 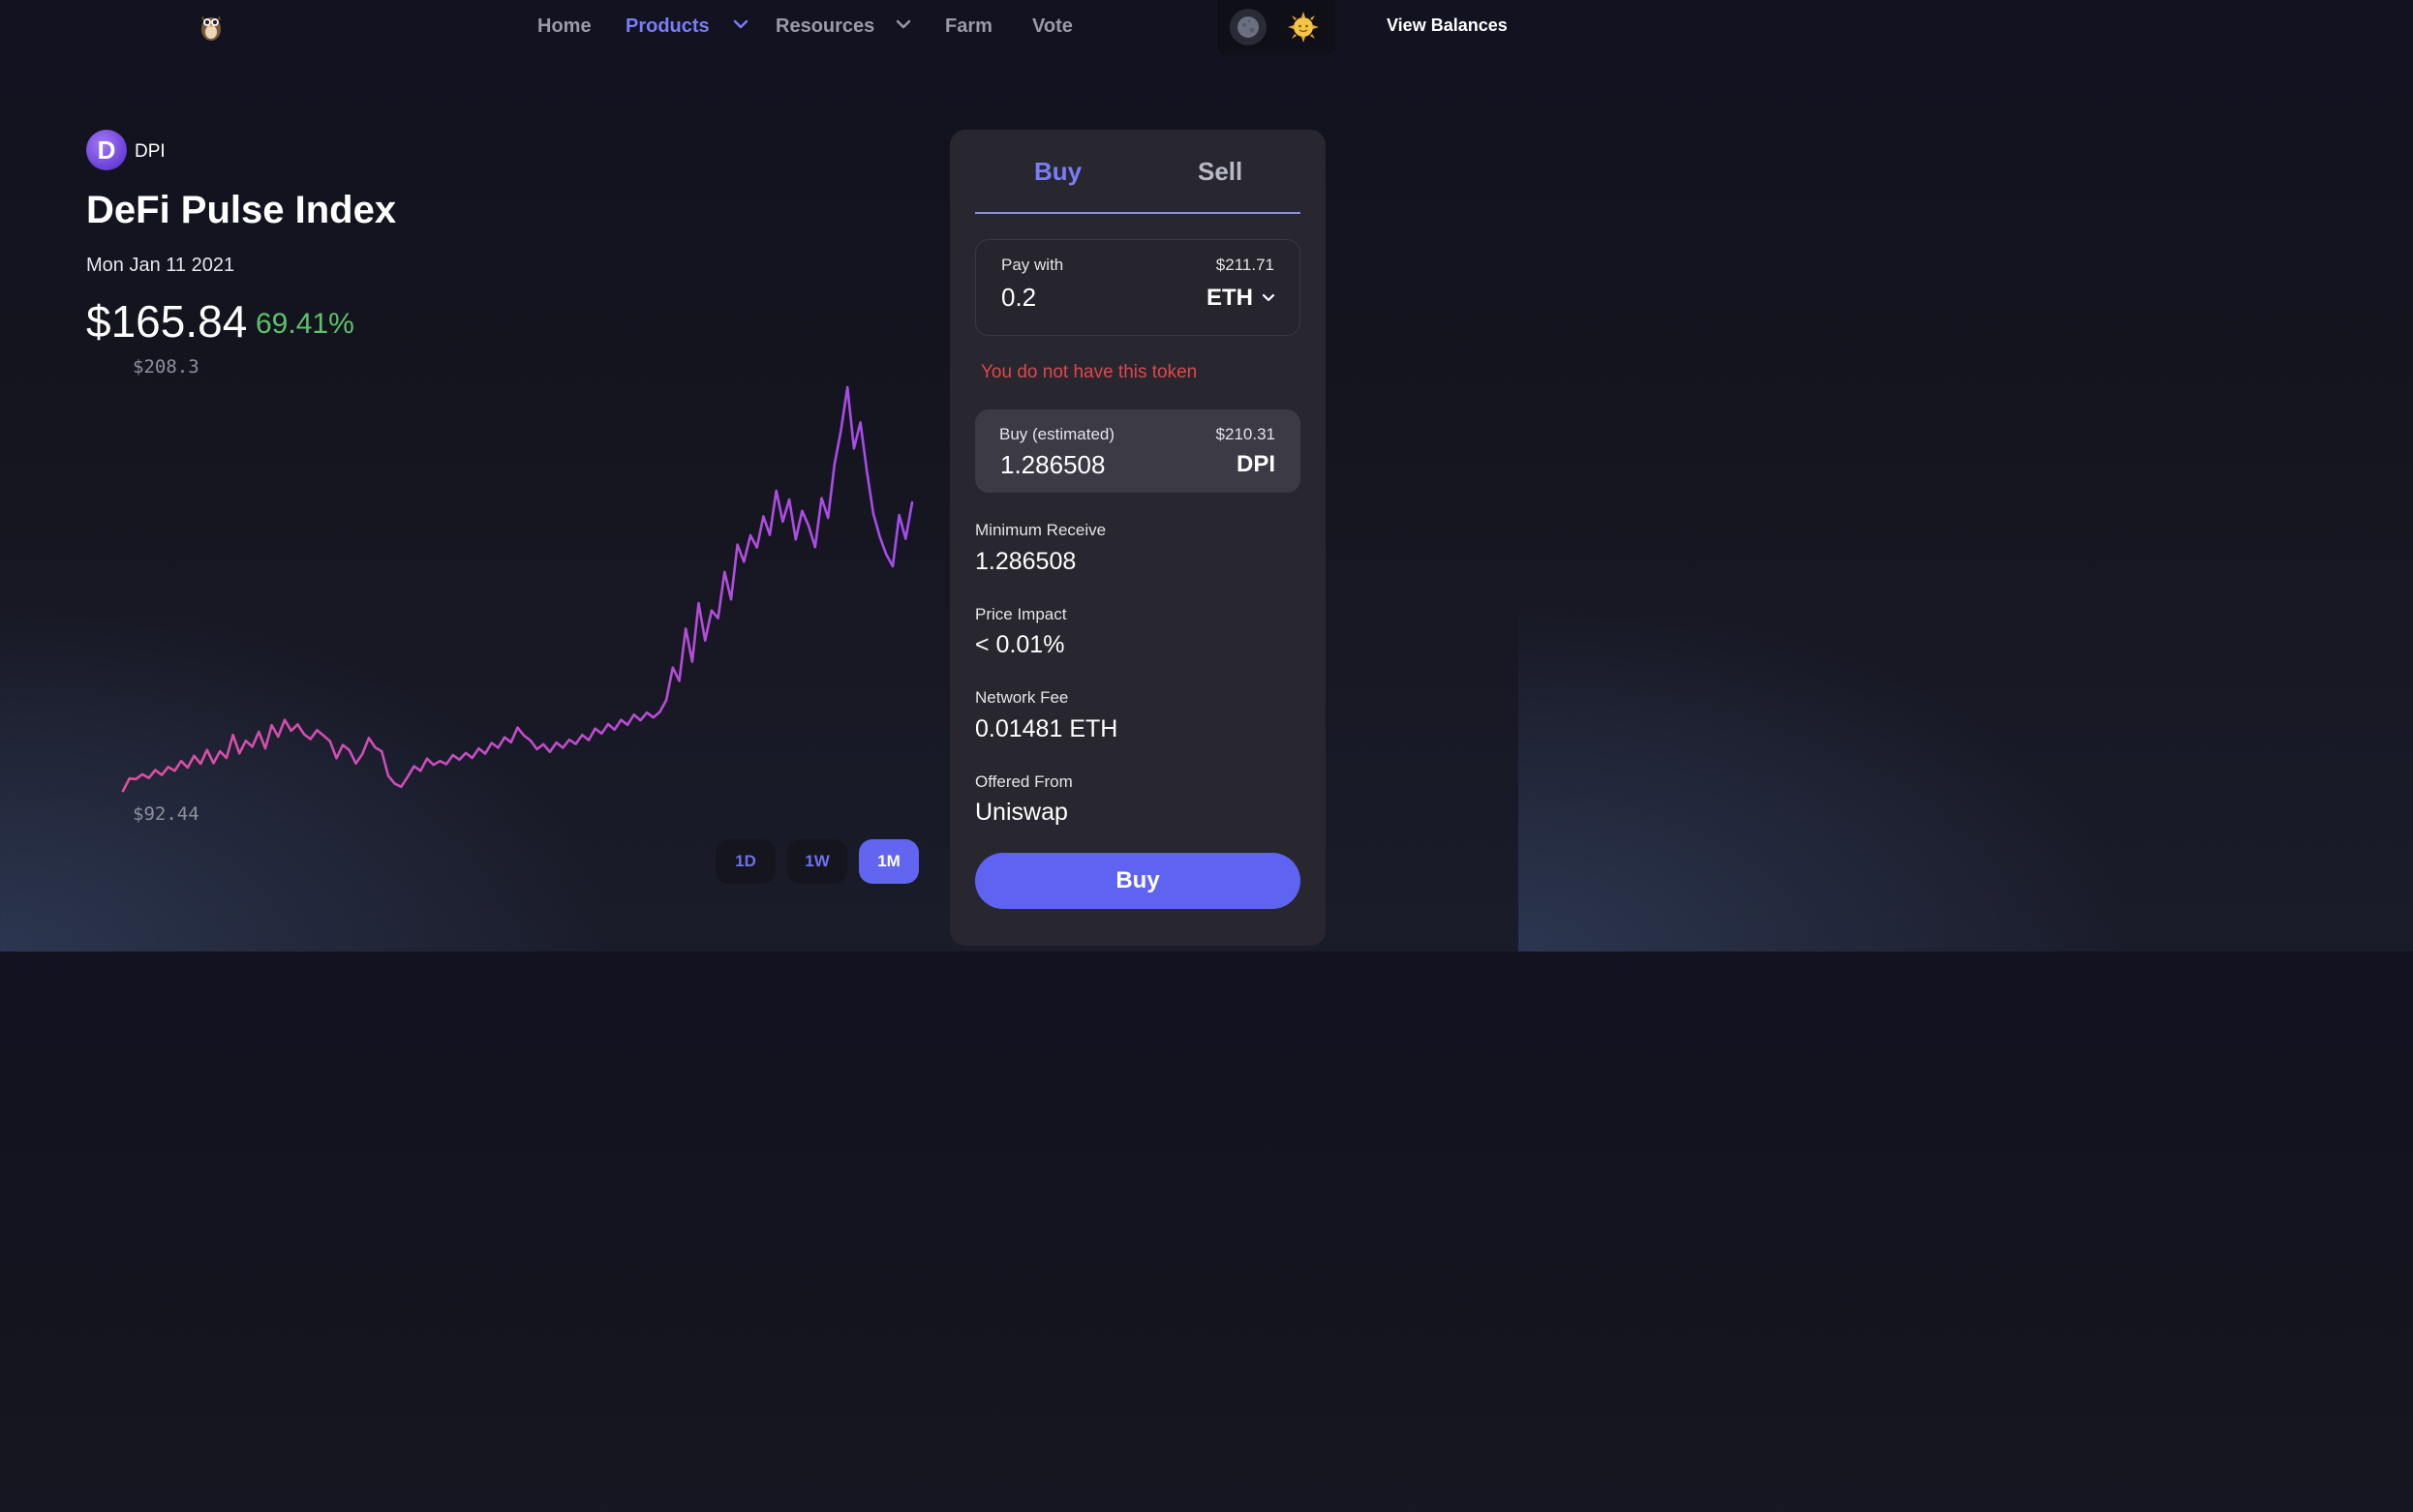 I want to click on offered-from-label: Offered From, so click(x=1024, y=781).